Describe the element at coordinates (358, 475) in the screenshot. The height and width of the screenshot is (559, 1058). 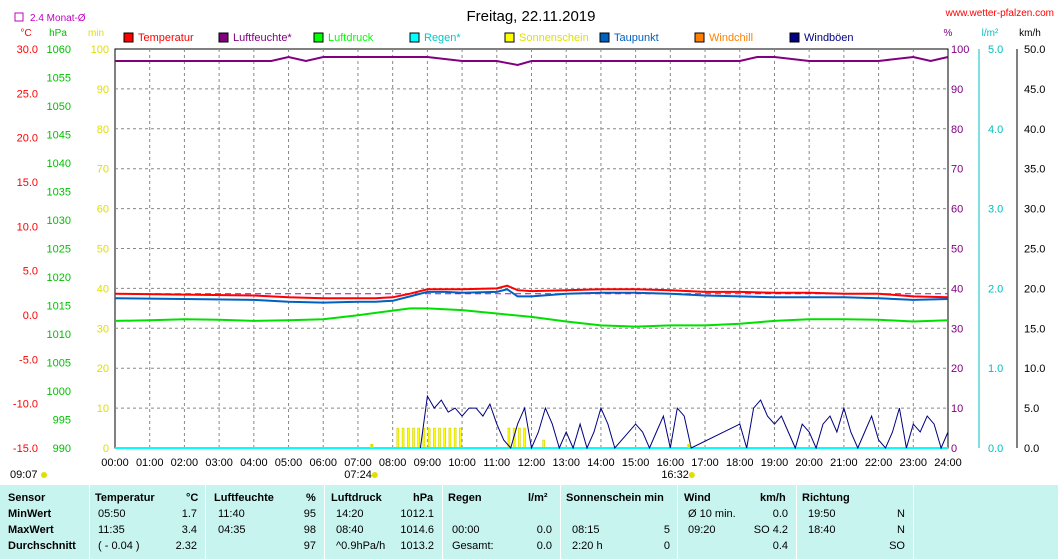
I see `sunrise-label: 07:24` at that location.